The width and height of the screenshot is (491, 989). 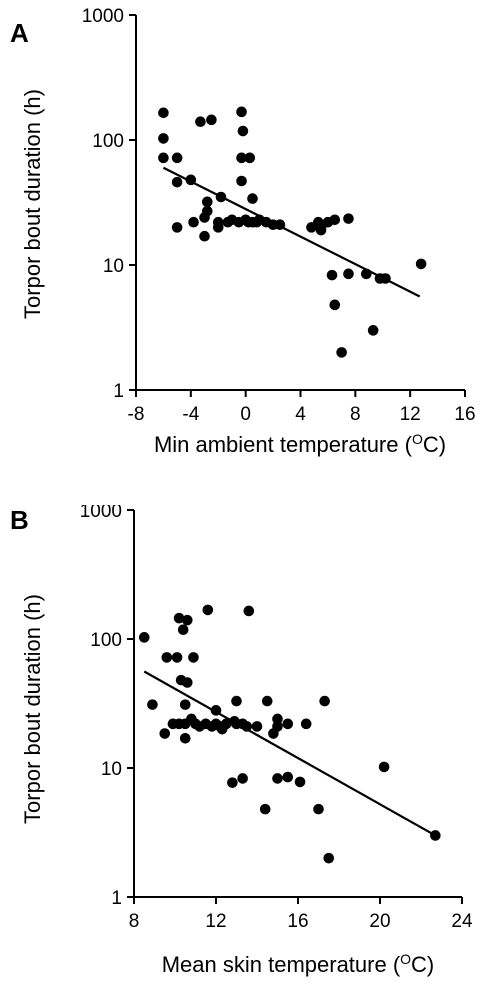 I want to click on x-tick-label: 12, so click(x=410, y=414).